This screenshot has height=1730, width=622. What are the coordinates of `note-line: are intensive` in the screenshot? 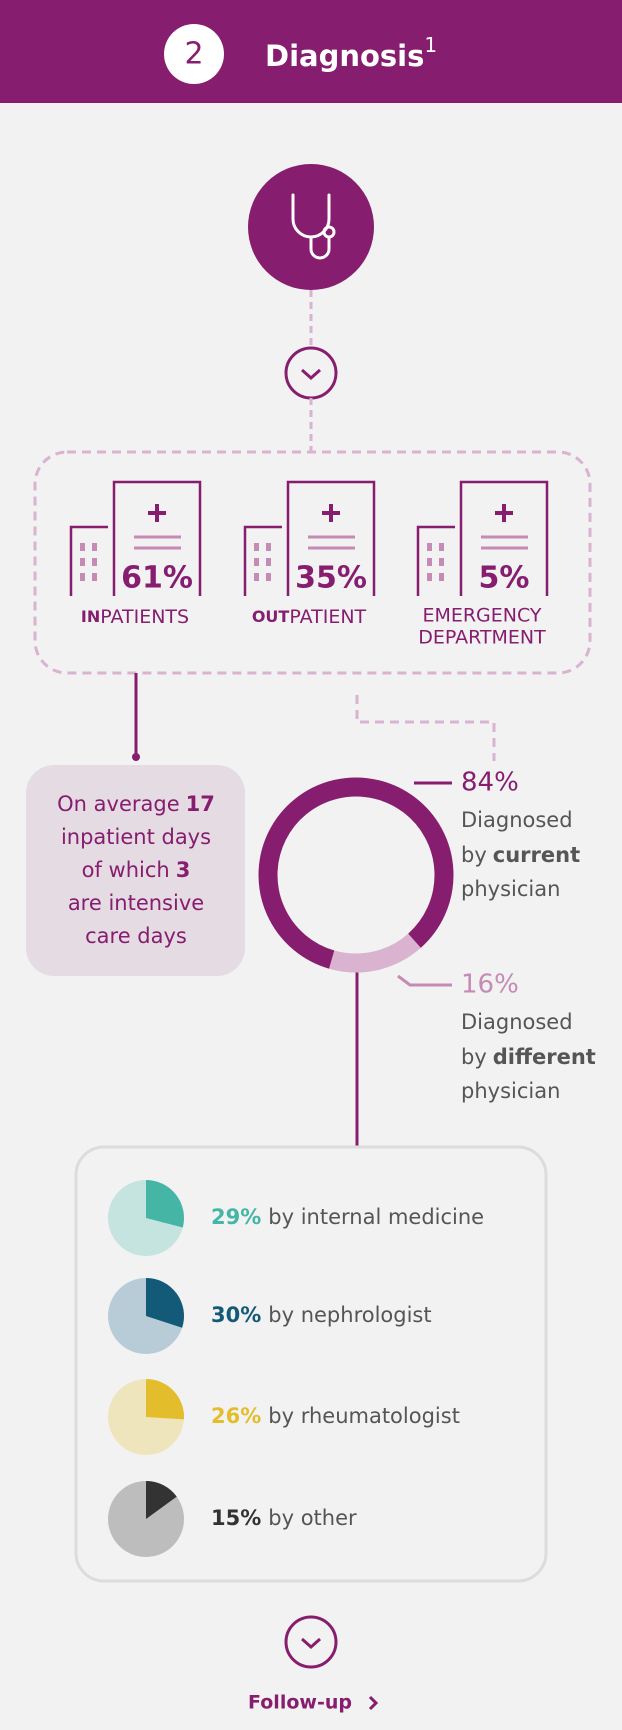 It's located at (136, 903).